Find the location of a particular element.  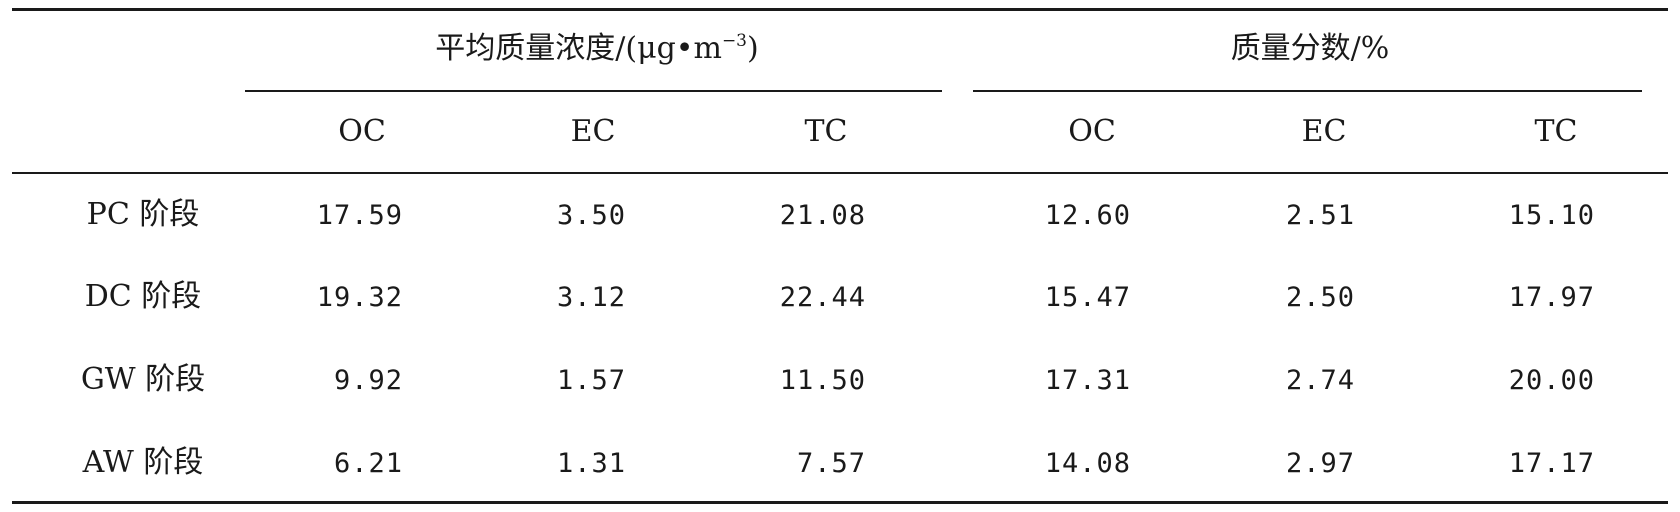

table-cell: 2.50 is located at coordinates (1320, 297).